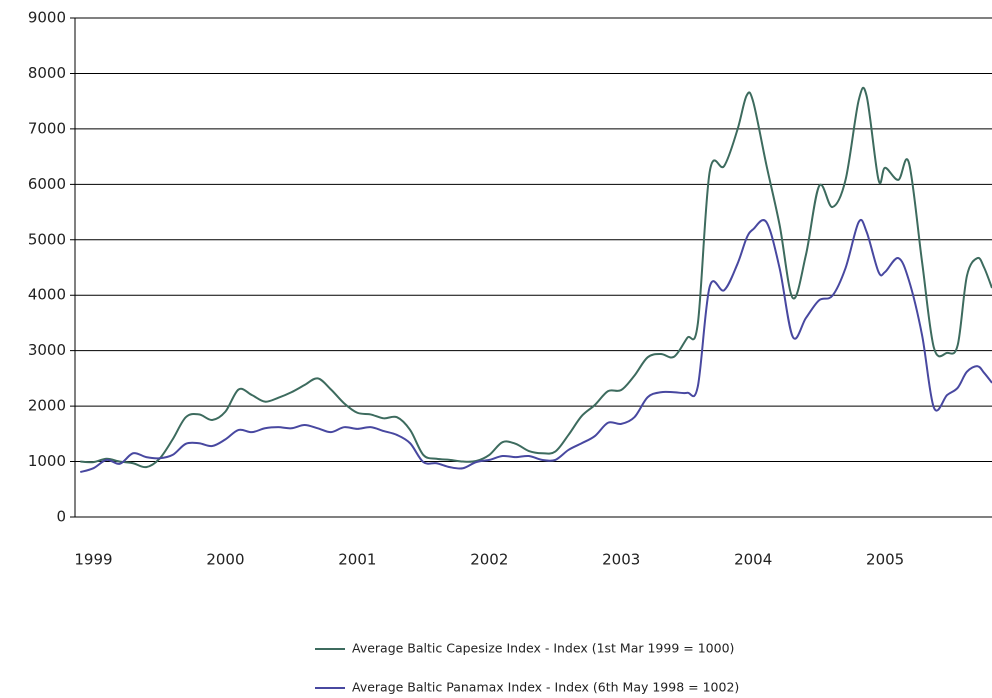 The width and height of the screenshot is (992, 698). Describe the element at coordinates (47, 184) in the screenshot. I see `y-tick-label: 6000` at that location.